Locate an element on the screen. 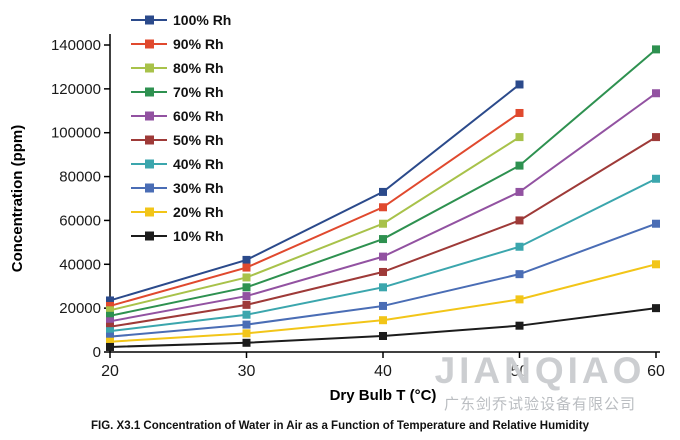 The height and width of the screenshot is (440, 680). legend-label: 30% Rh is located at coordinates (198, 188).